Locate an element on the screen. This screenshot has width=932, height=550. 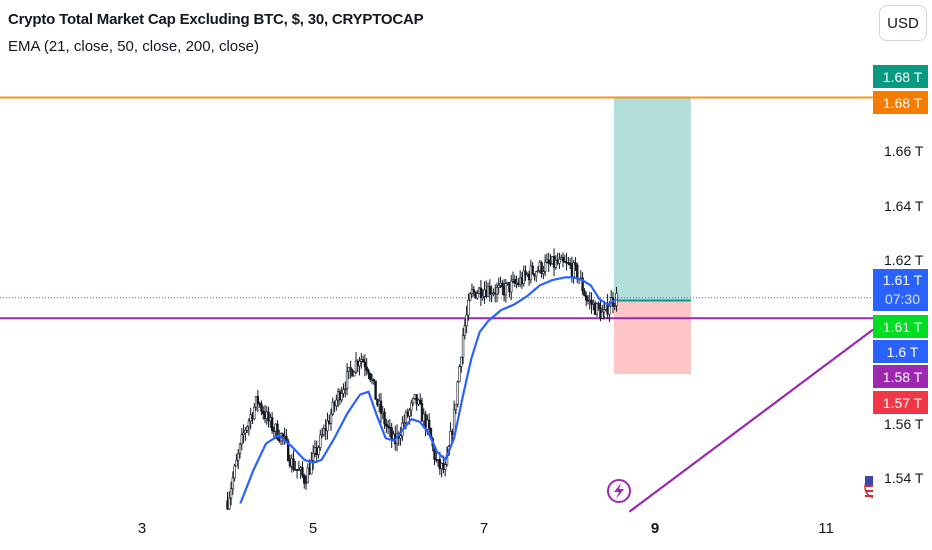
price-tick-label: 1.56 T is located at coordinates (904, 423).